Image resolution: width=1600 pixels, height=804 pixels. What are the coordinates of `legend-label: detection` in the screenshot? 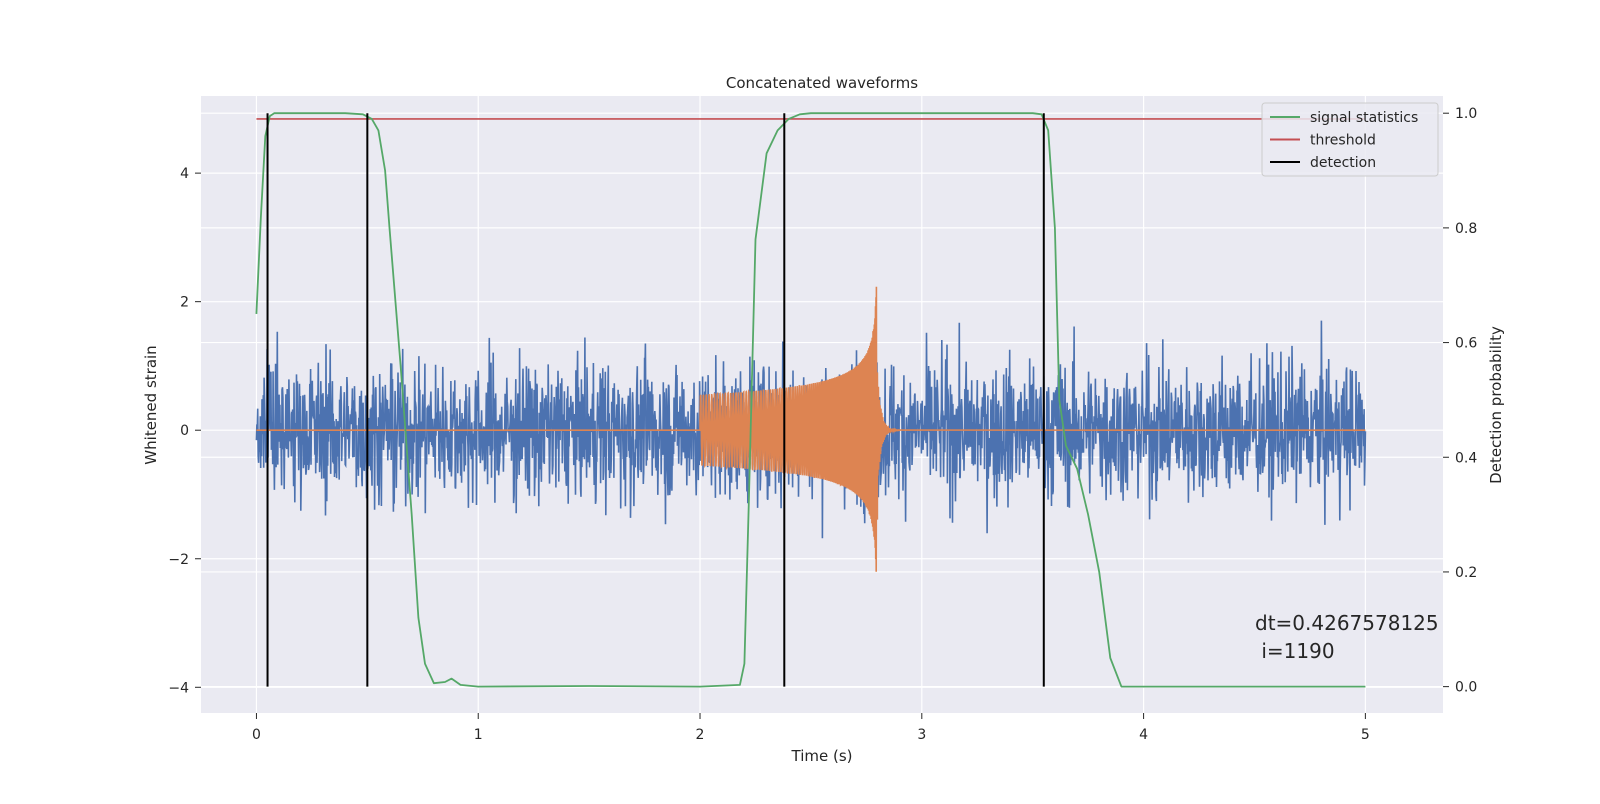 It's located at (1343, 163).